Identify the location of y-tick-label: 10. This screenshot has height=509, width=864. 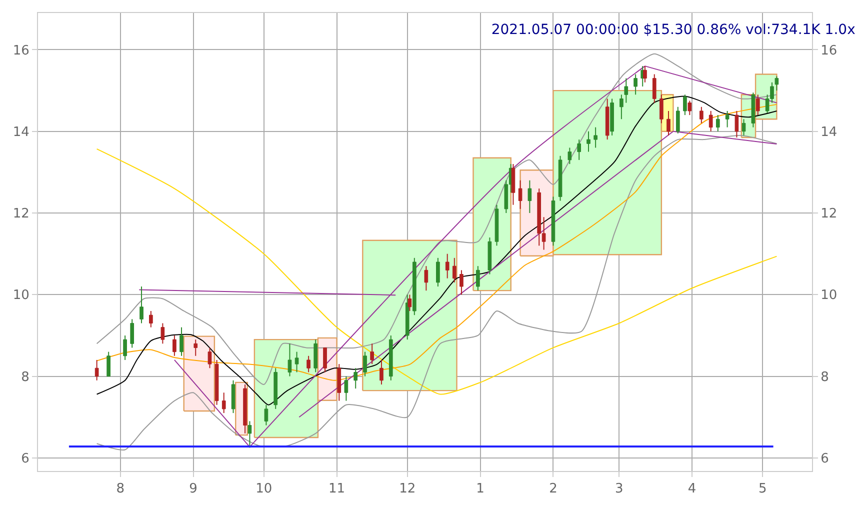
(21, 296).